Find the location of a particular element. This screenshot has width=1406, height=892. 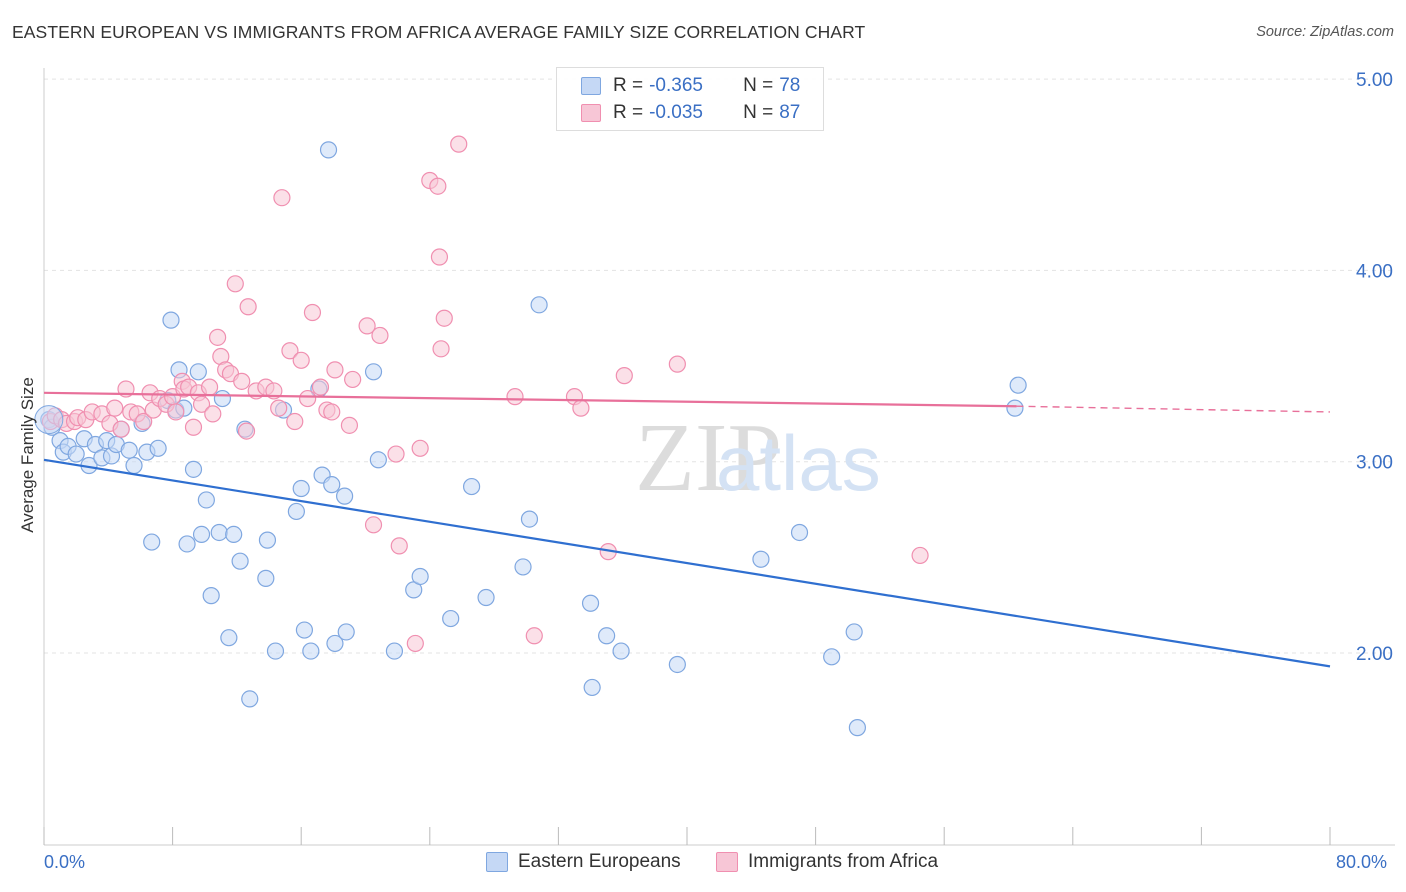

legend-item-immigrants-from-africa: Immigrants from Africa is located at coordinates (827, 862).